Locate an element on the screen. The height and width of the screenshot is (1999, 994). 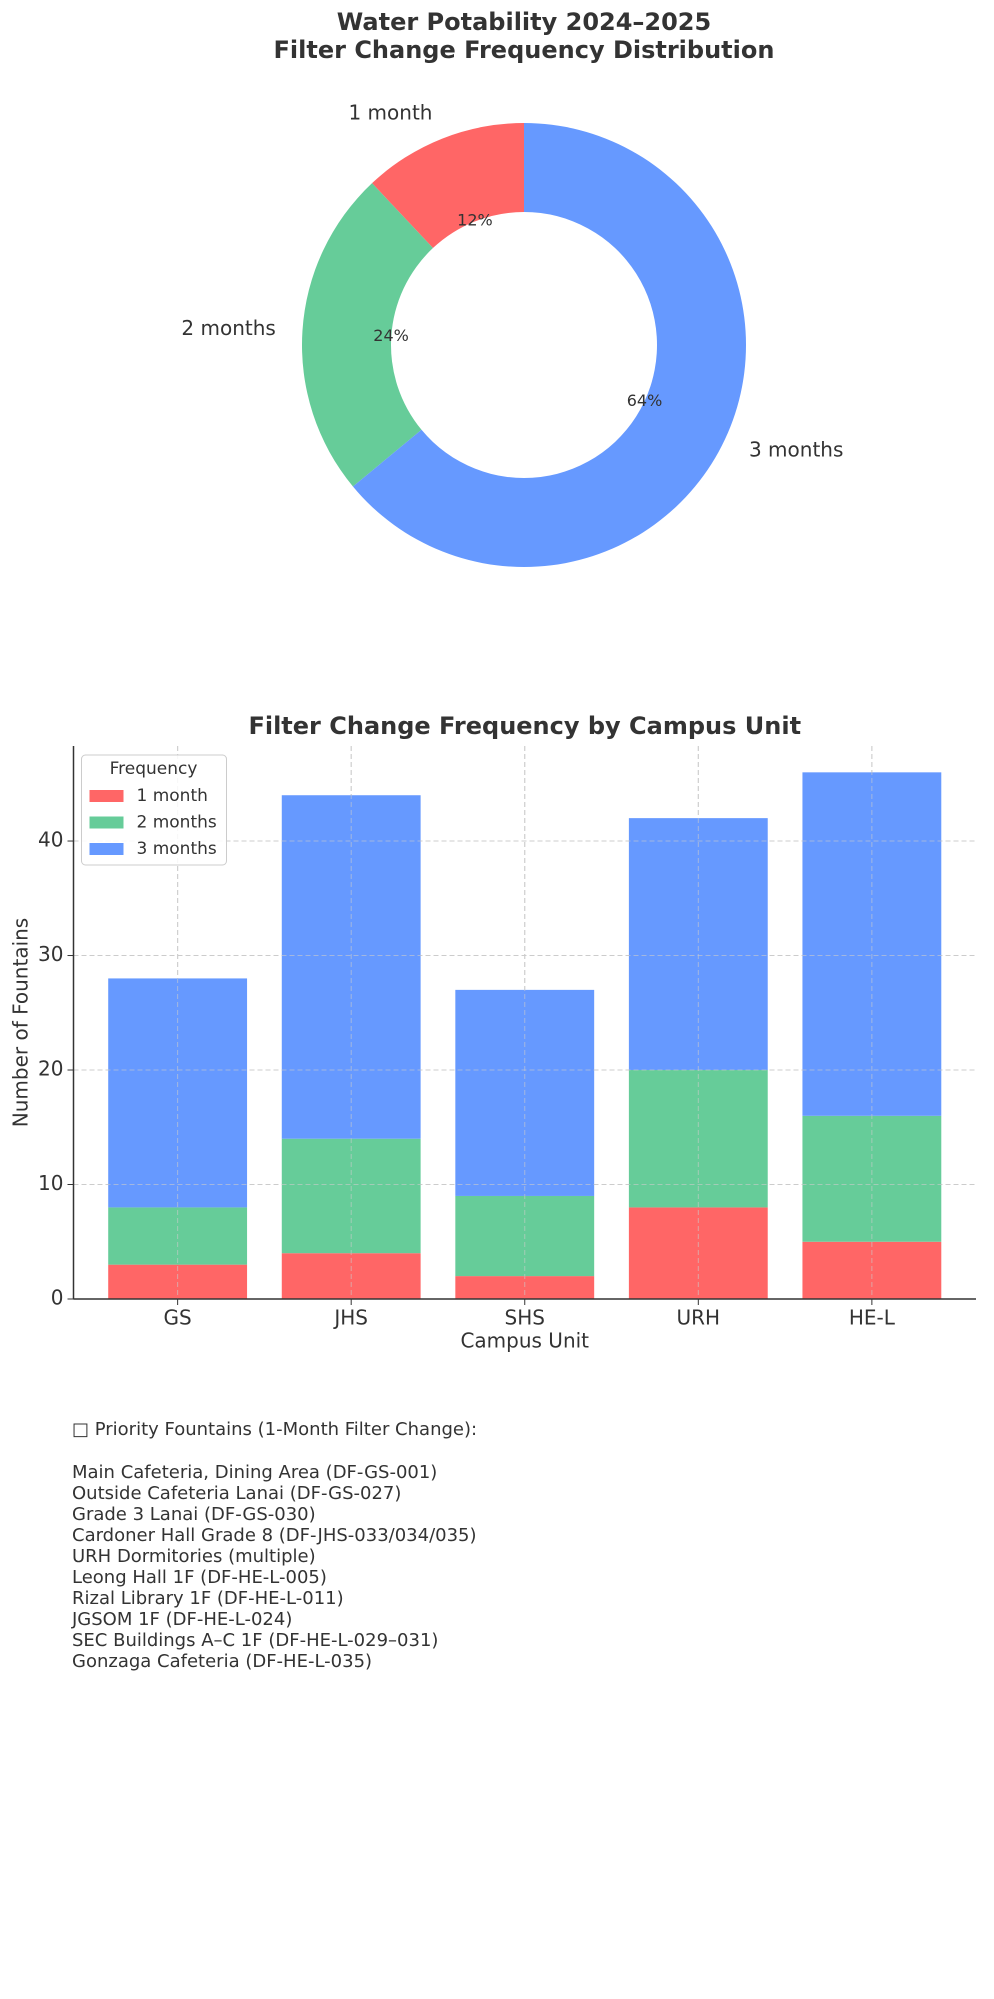
y-tick-label: 30 is located at coordinates (50, 954).